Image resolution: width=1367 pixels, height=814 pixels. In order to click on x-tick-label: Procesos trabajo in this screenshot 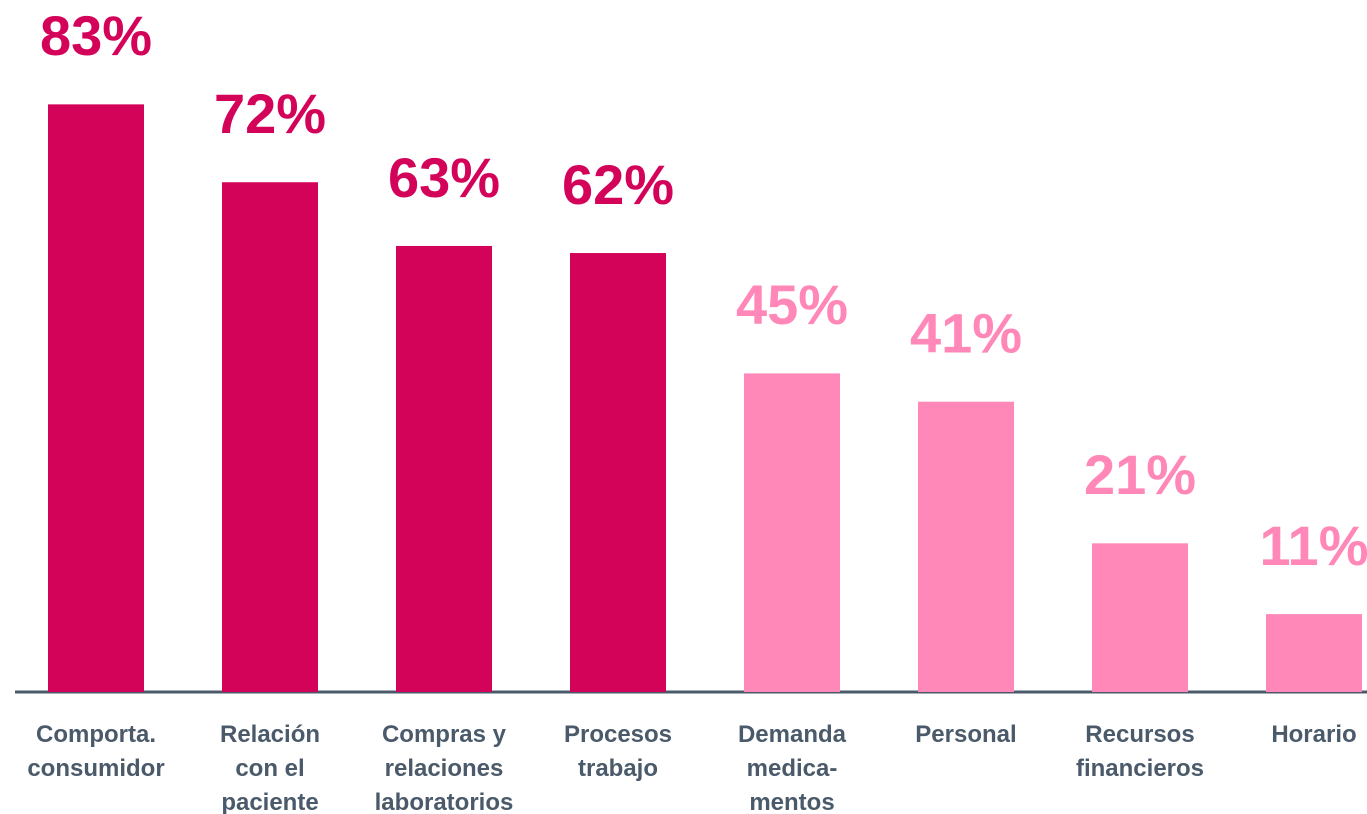, I will do `click(618, 751)`.